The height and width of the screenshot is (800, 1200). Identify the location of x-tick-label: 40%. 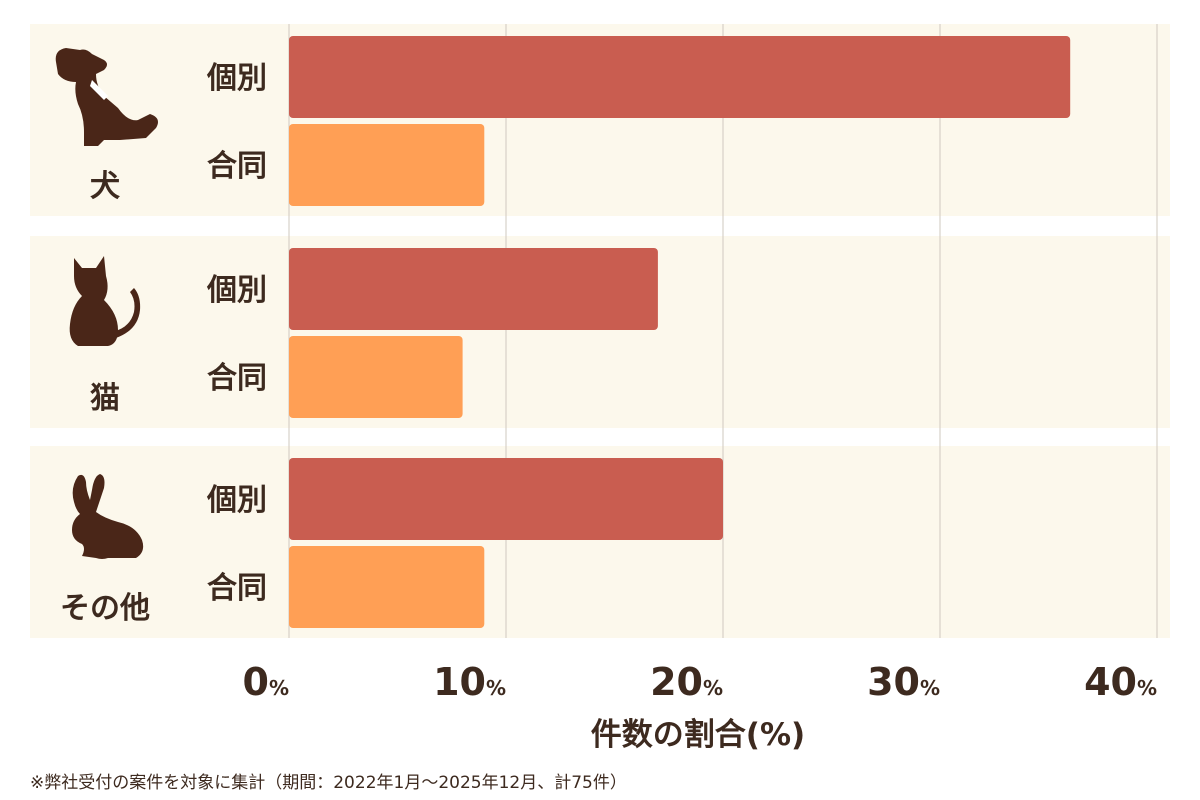
(1120, 682).